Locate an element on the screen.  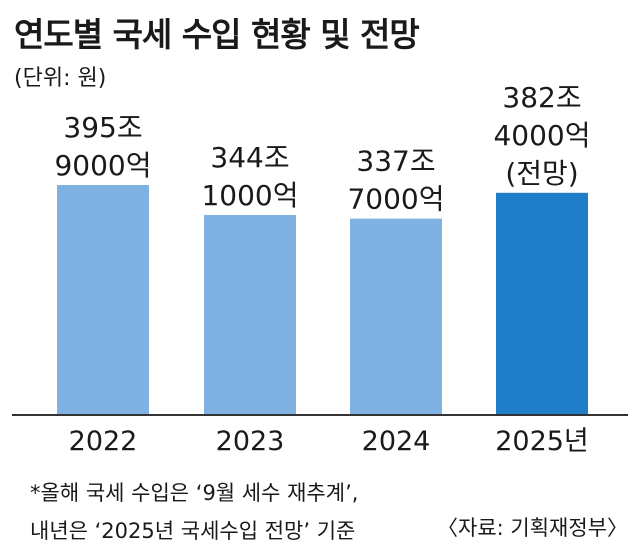
bar-2023 is located at coordinates (250, 314).